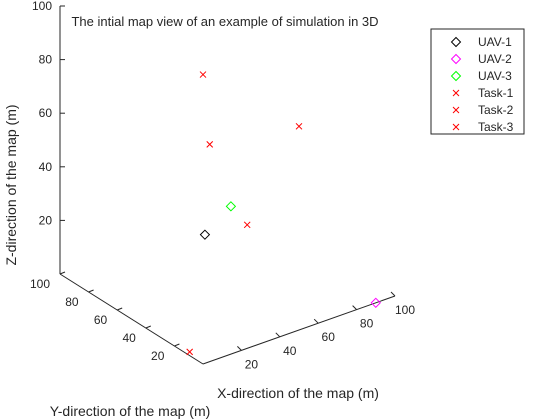  Describe the element at coordinates (496, 127) in the screenshot. I see `legend-label-task-3: Task-3` at that location.